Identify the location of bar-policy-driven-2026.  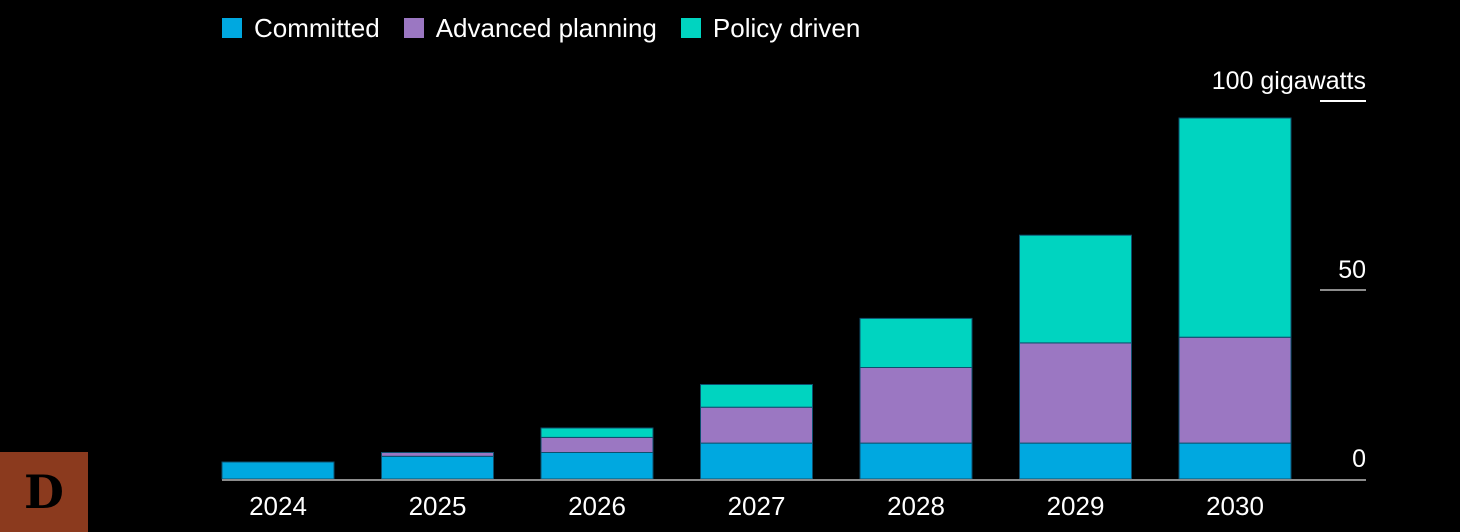
(597, 432).